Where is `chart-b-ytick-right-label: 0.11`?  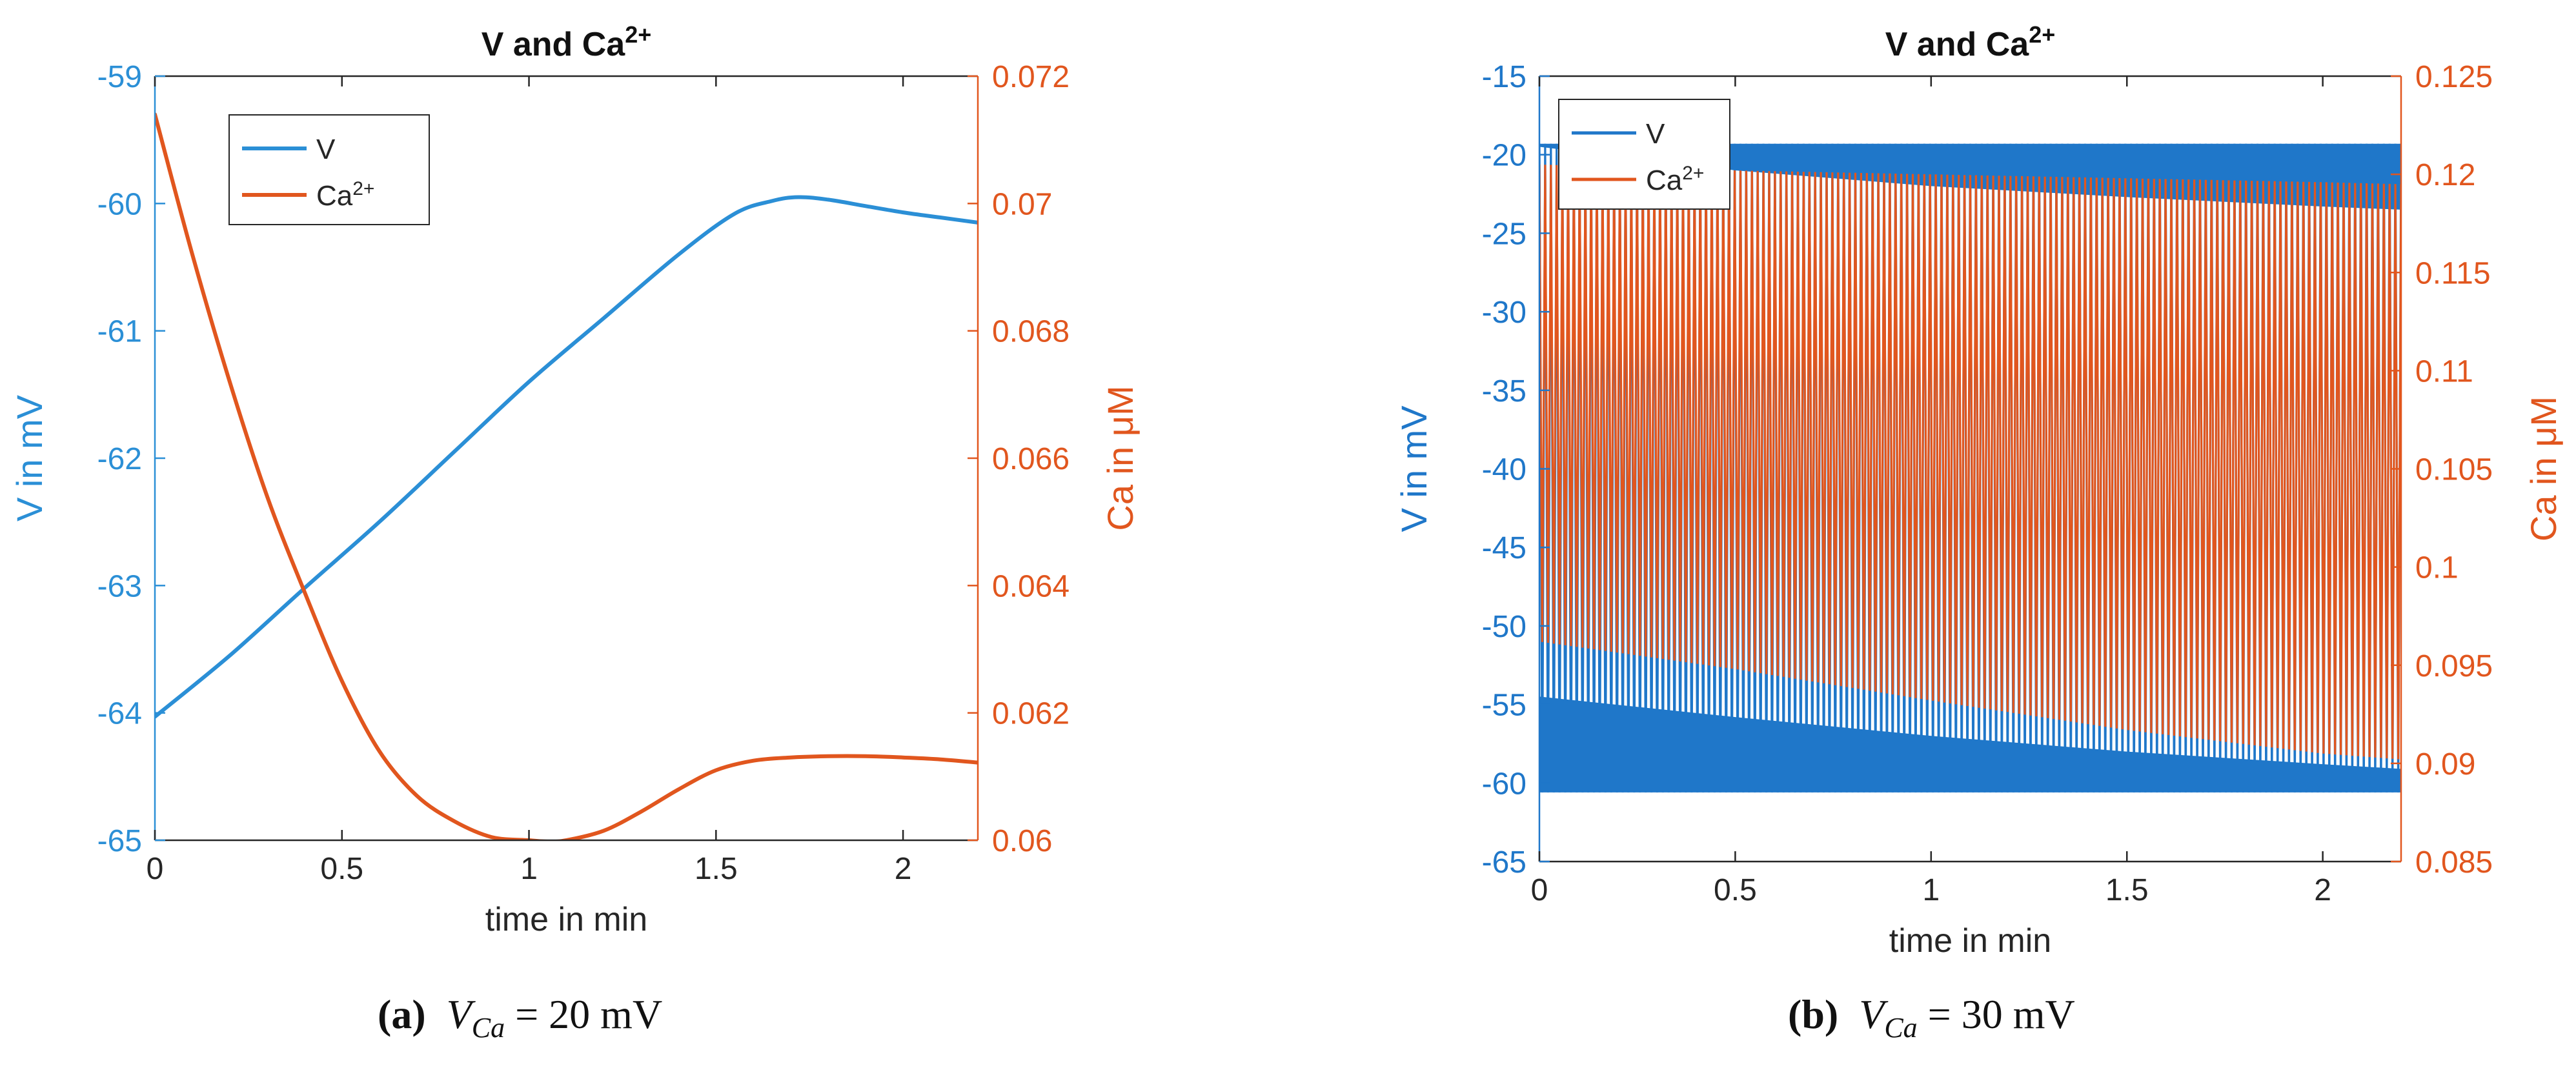
chart-b-ytick-right-label: 0.11 is located at coordinates (2444, 371).